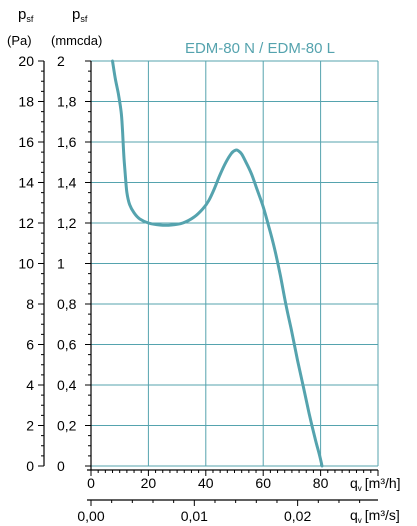 This screenshot has height=526, width=417. What do you see at coordinates (67, 385) in the screenshot?
I see `y-axis-mmcda-tick-label: 0,4` at bounding box center [67, 385].